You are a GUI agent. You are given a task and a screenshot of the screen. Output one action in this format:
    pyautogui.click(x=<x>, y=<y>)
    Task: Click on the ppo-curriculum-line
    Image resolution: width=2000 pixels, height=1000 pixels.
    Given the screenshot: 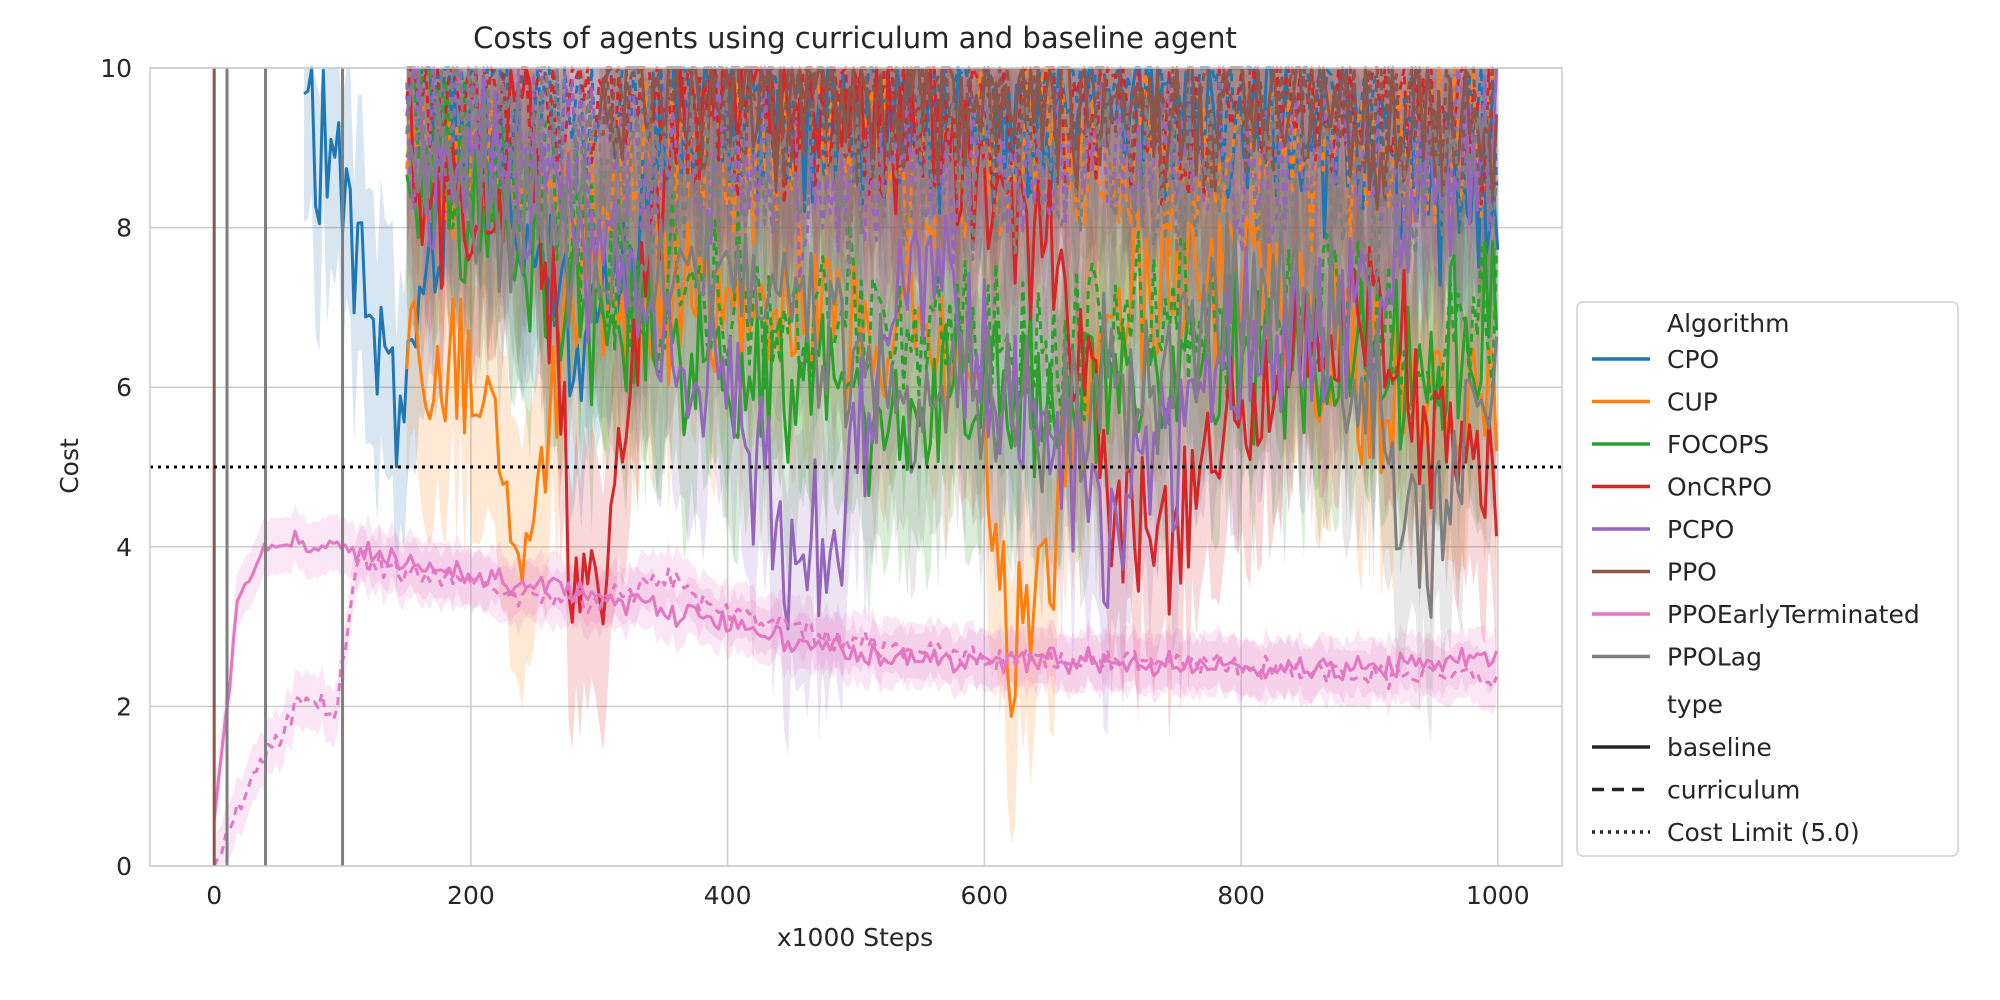 What is the action you would take?
    pyautogui.click(x=1048, y=135)
    